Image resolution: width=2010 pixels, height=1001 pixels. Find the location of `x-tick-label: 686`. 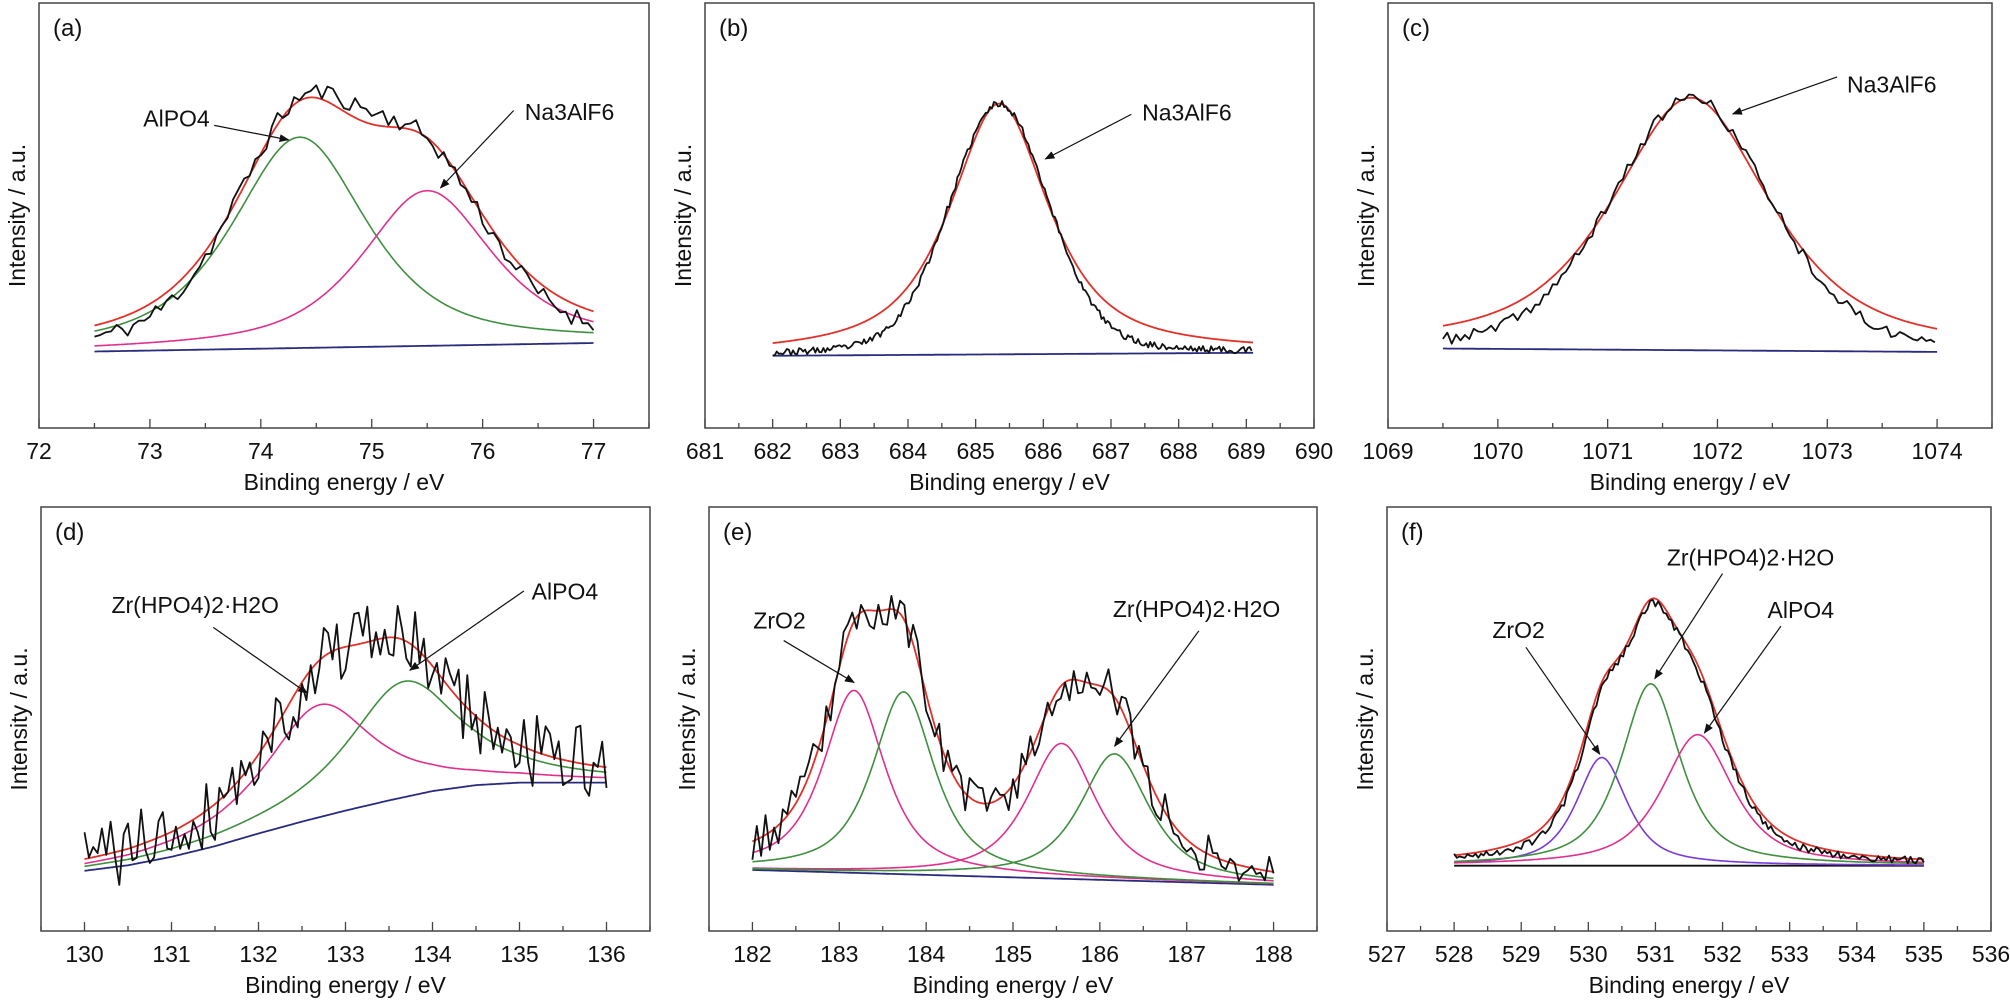

x-tick-label: 686 is located at coordinates (1043, 451).